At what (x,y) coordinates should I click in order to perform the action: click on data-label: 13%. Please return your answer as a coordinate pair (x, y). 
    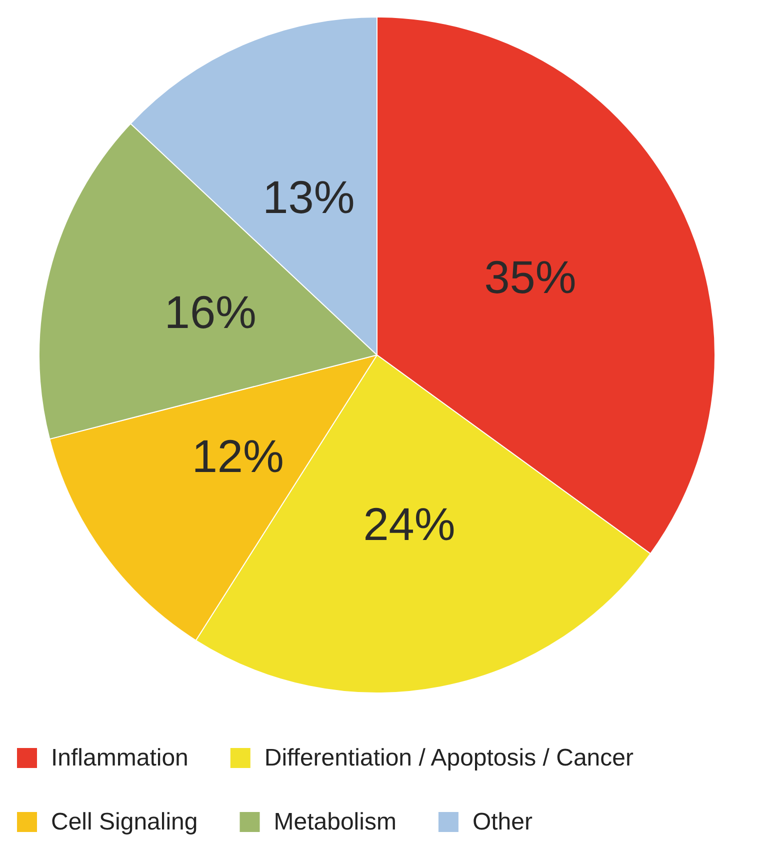
    Looking at the image, I should click on (308, 197).